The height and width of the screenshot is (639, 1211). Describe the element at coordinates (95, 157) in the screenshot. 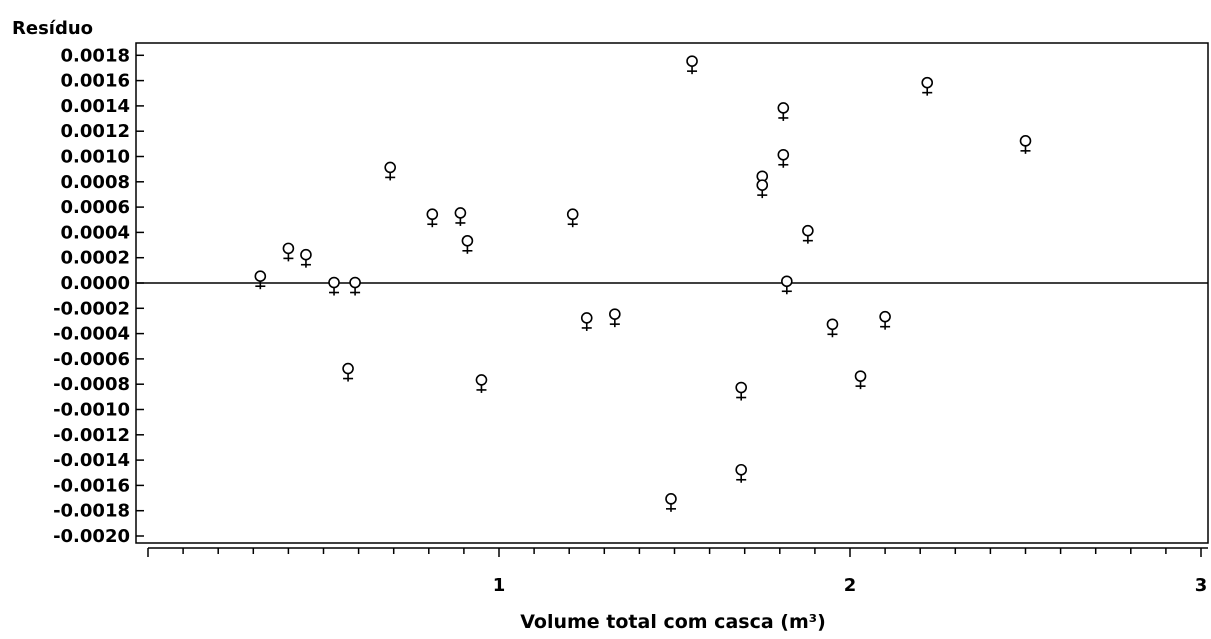

I see `y-tick-label: 0.0010` at that location.